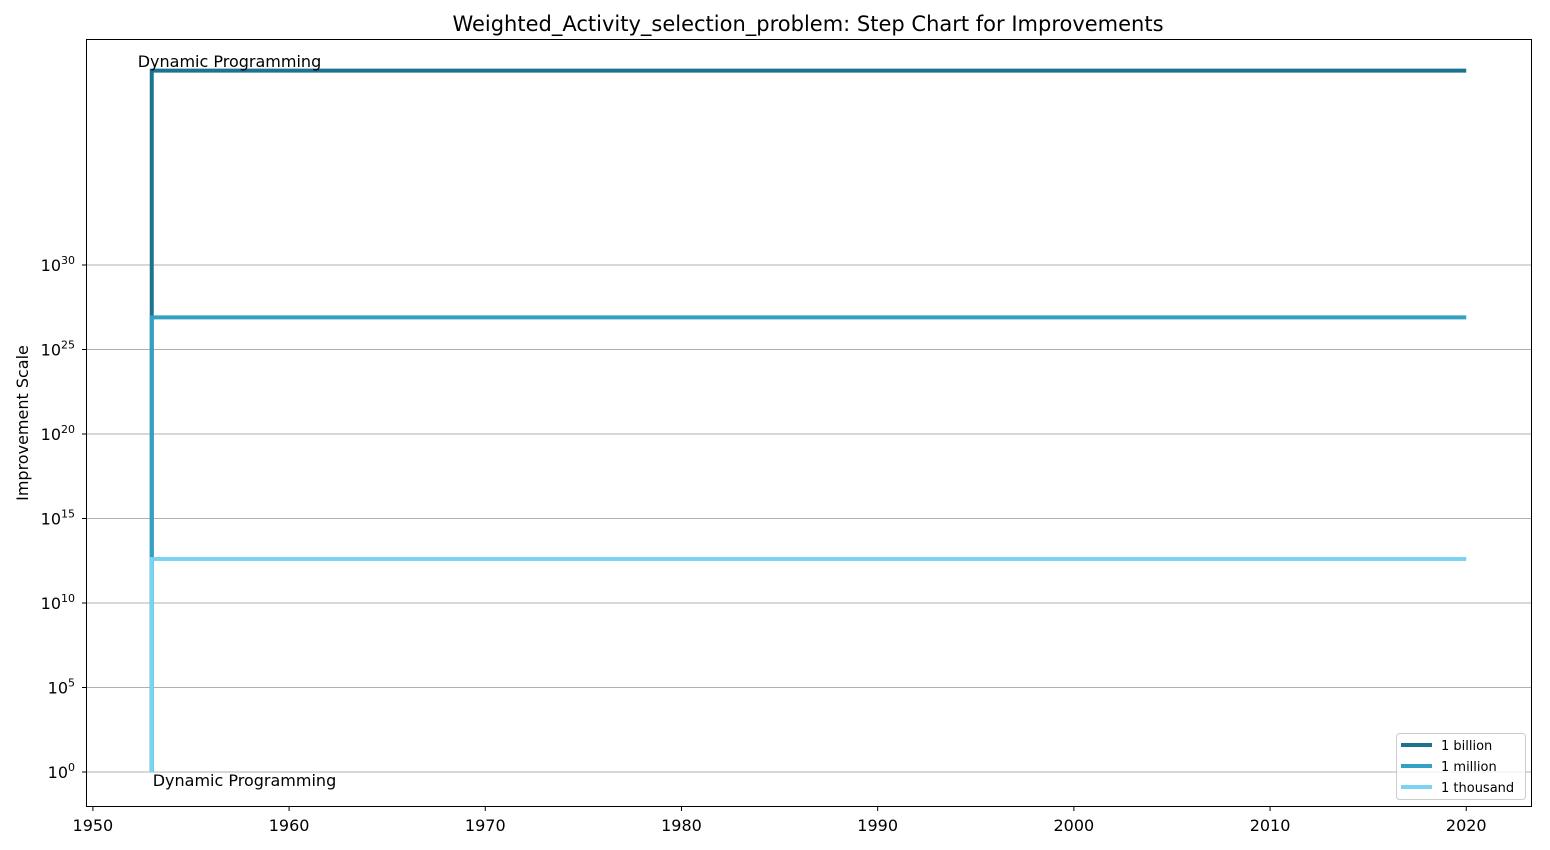 The image size is (1550, 850). Describe the element at coordinates (1074, 825) in the screenshot. I see `x-tick-label: 2000` at that location.